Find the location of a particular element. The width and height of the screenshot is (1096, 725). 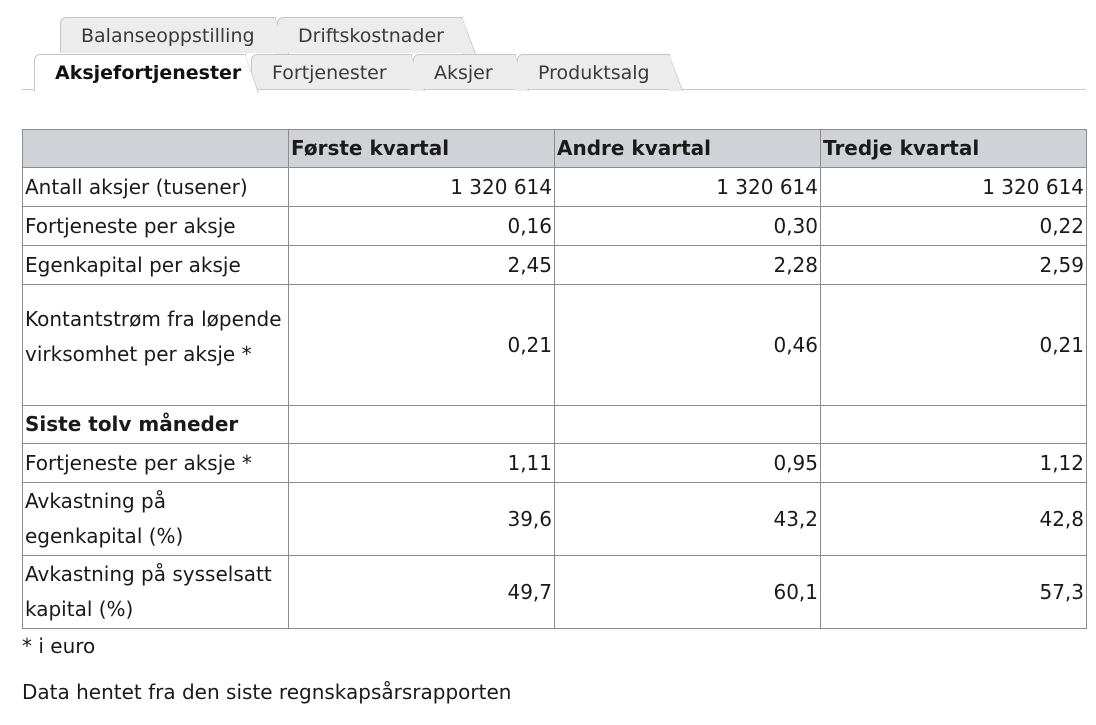

table-cell: 1,12 is located at coordinates (953, 463).